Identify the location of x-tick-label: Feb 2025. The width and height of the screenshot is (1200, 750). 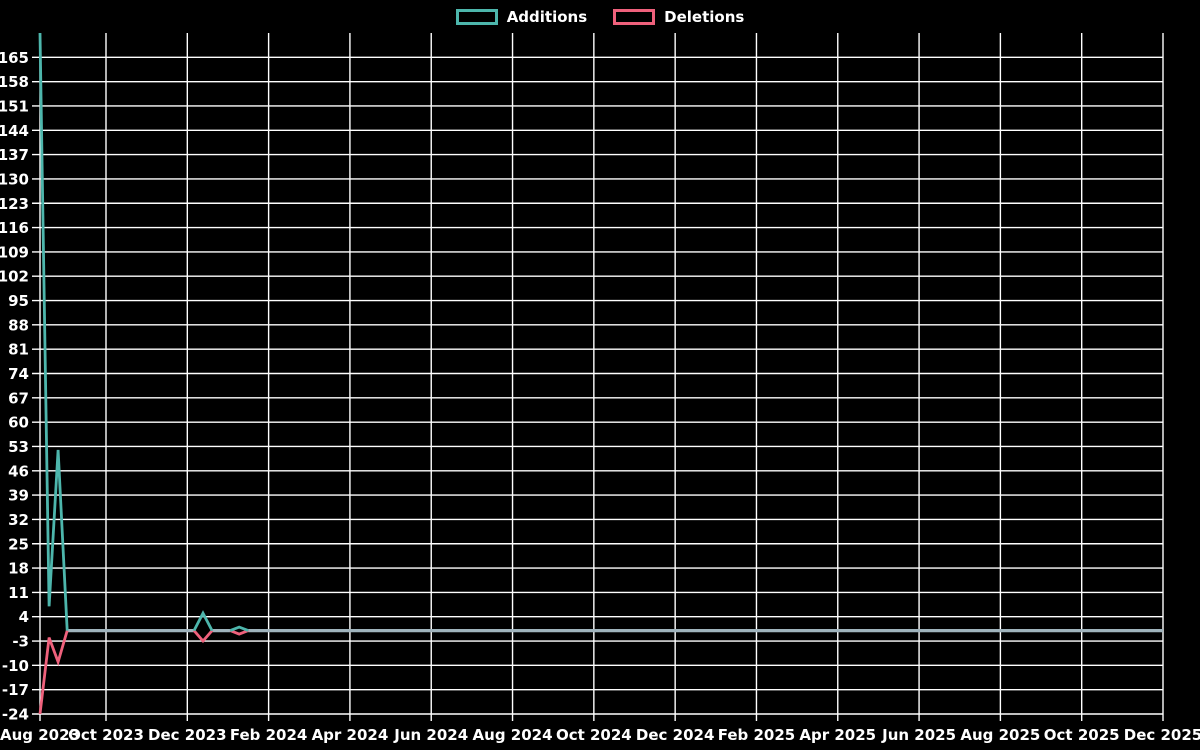
(757, 735).